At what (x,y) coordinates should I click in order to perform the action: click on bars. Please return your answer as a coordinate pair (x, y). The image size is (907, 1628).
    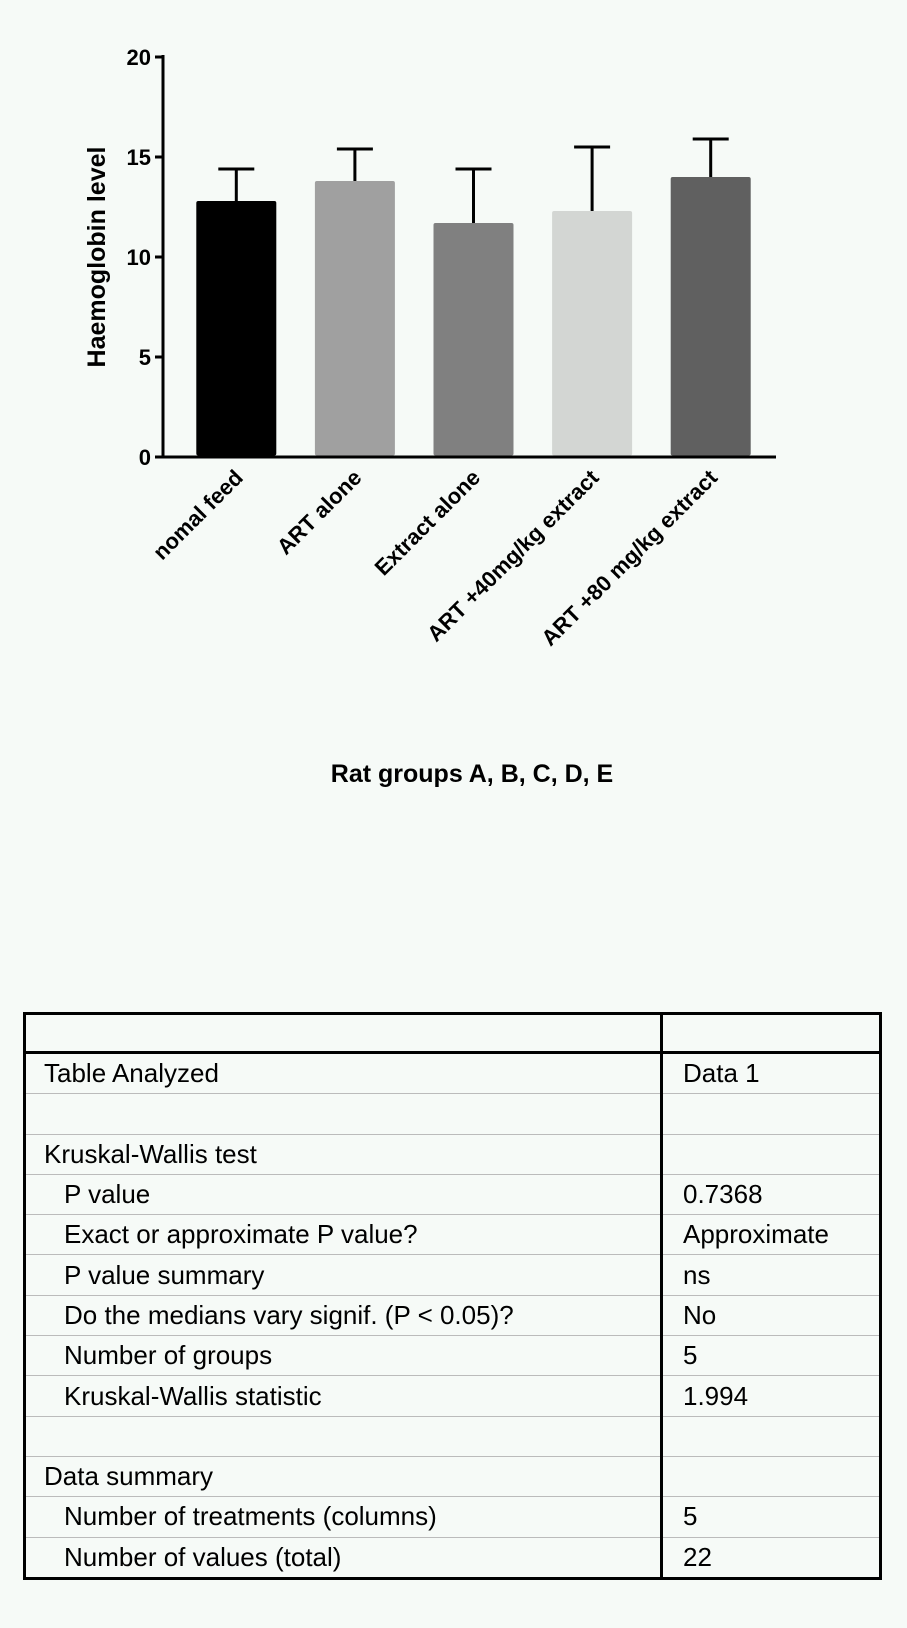
    Looking at the image, I should click on (473, 296).